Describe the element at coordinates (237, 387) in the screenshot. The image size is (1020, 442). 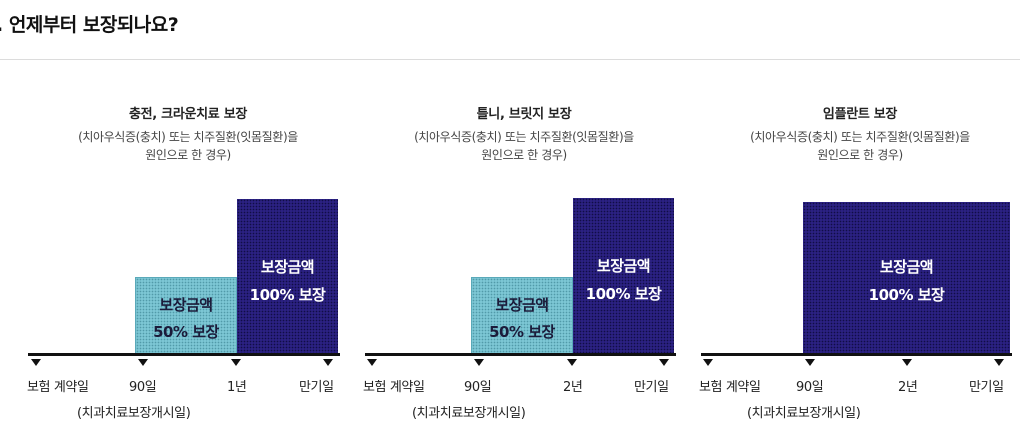
I see `tick-label-year: 1년` at that location.